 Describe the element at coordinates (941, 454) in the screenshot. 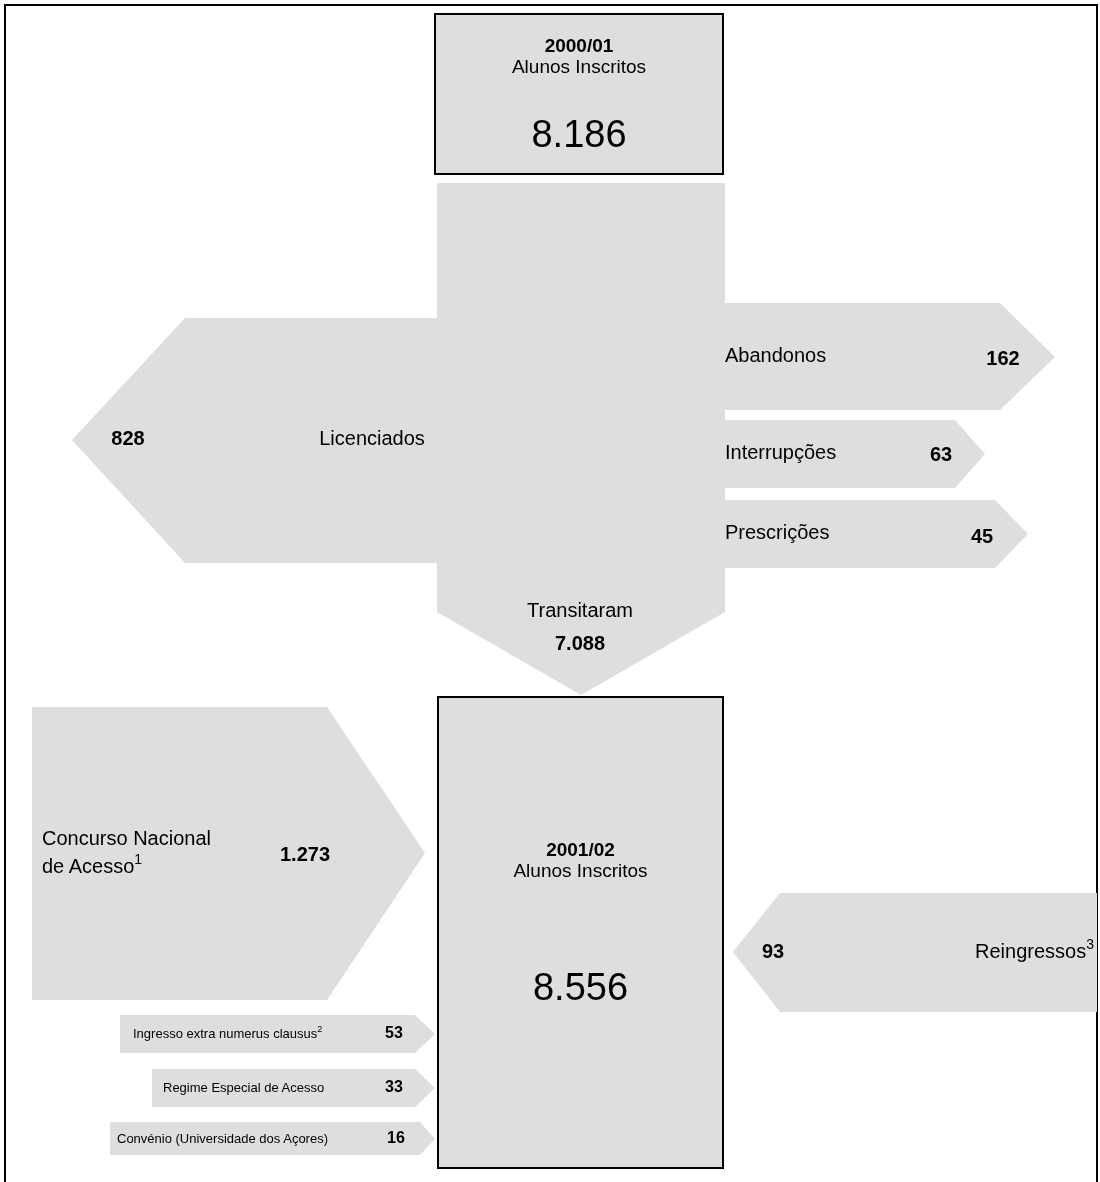

I see `data-label: 63` at that location.